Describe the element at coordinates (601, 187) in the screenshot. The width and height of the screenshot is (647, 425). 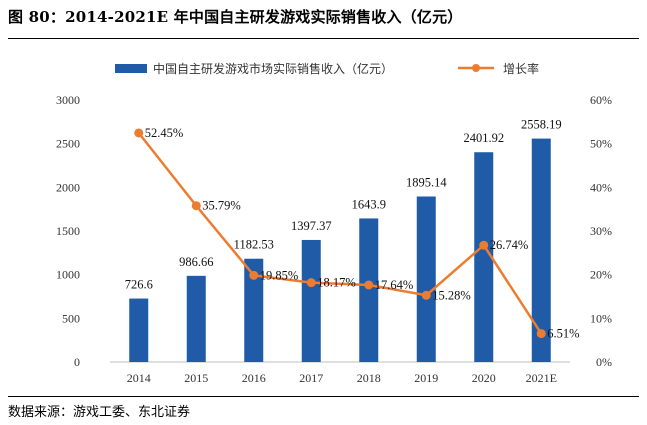
I see `y-right-tick-label: 40%` at that location.